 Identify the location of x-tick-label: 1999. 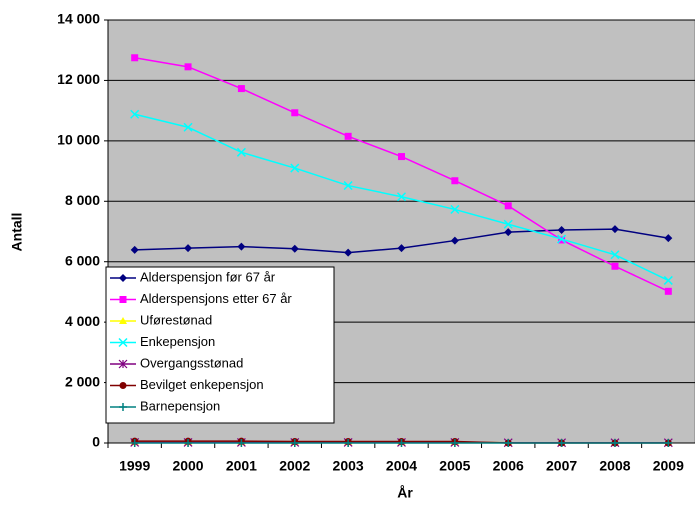
(134, 466).